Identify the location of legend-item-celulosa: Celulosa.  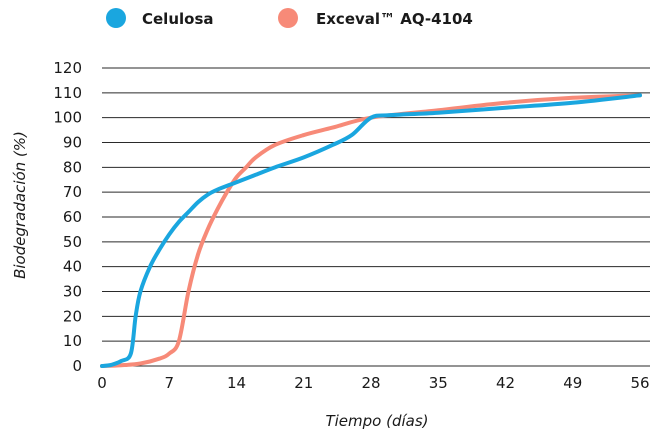
(160, 18).